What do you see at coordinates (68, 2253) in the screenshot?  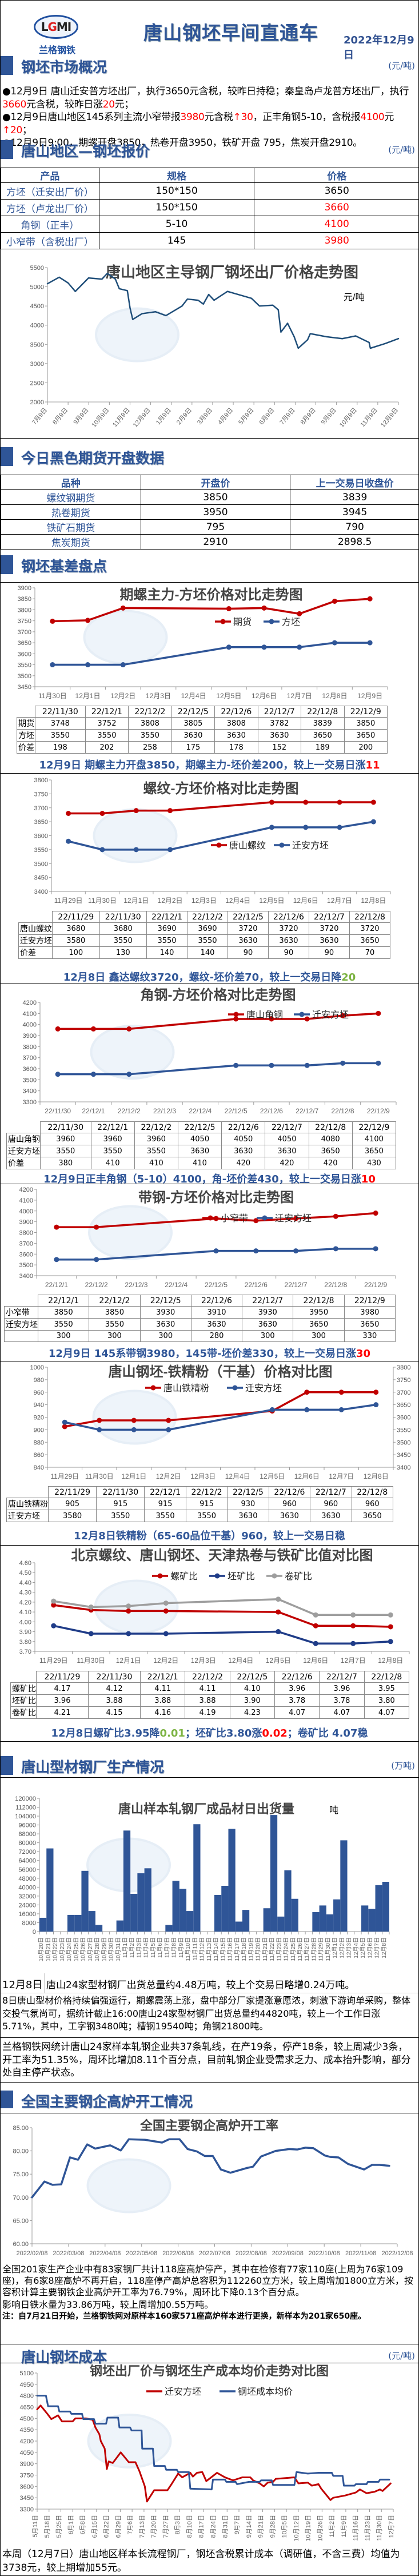 I see `x-tick-label: 2022/03/08` at bounding box center [68, 2253].